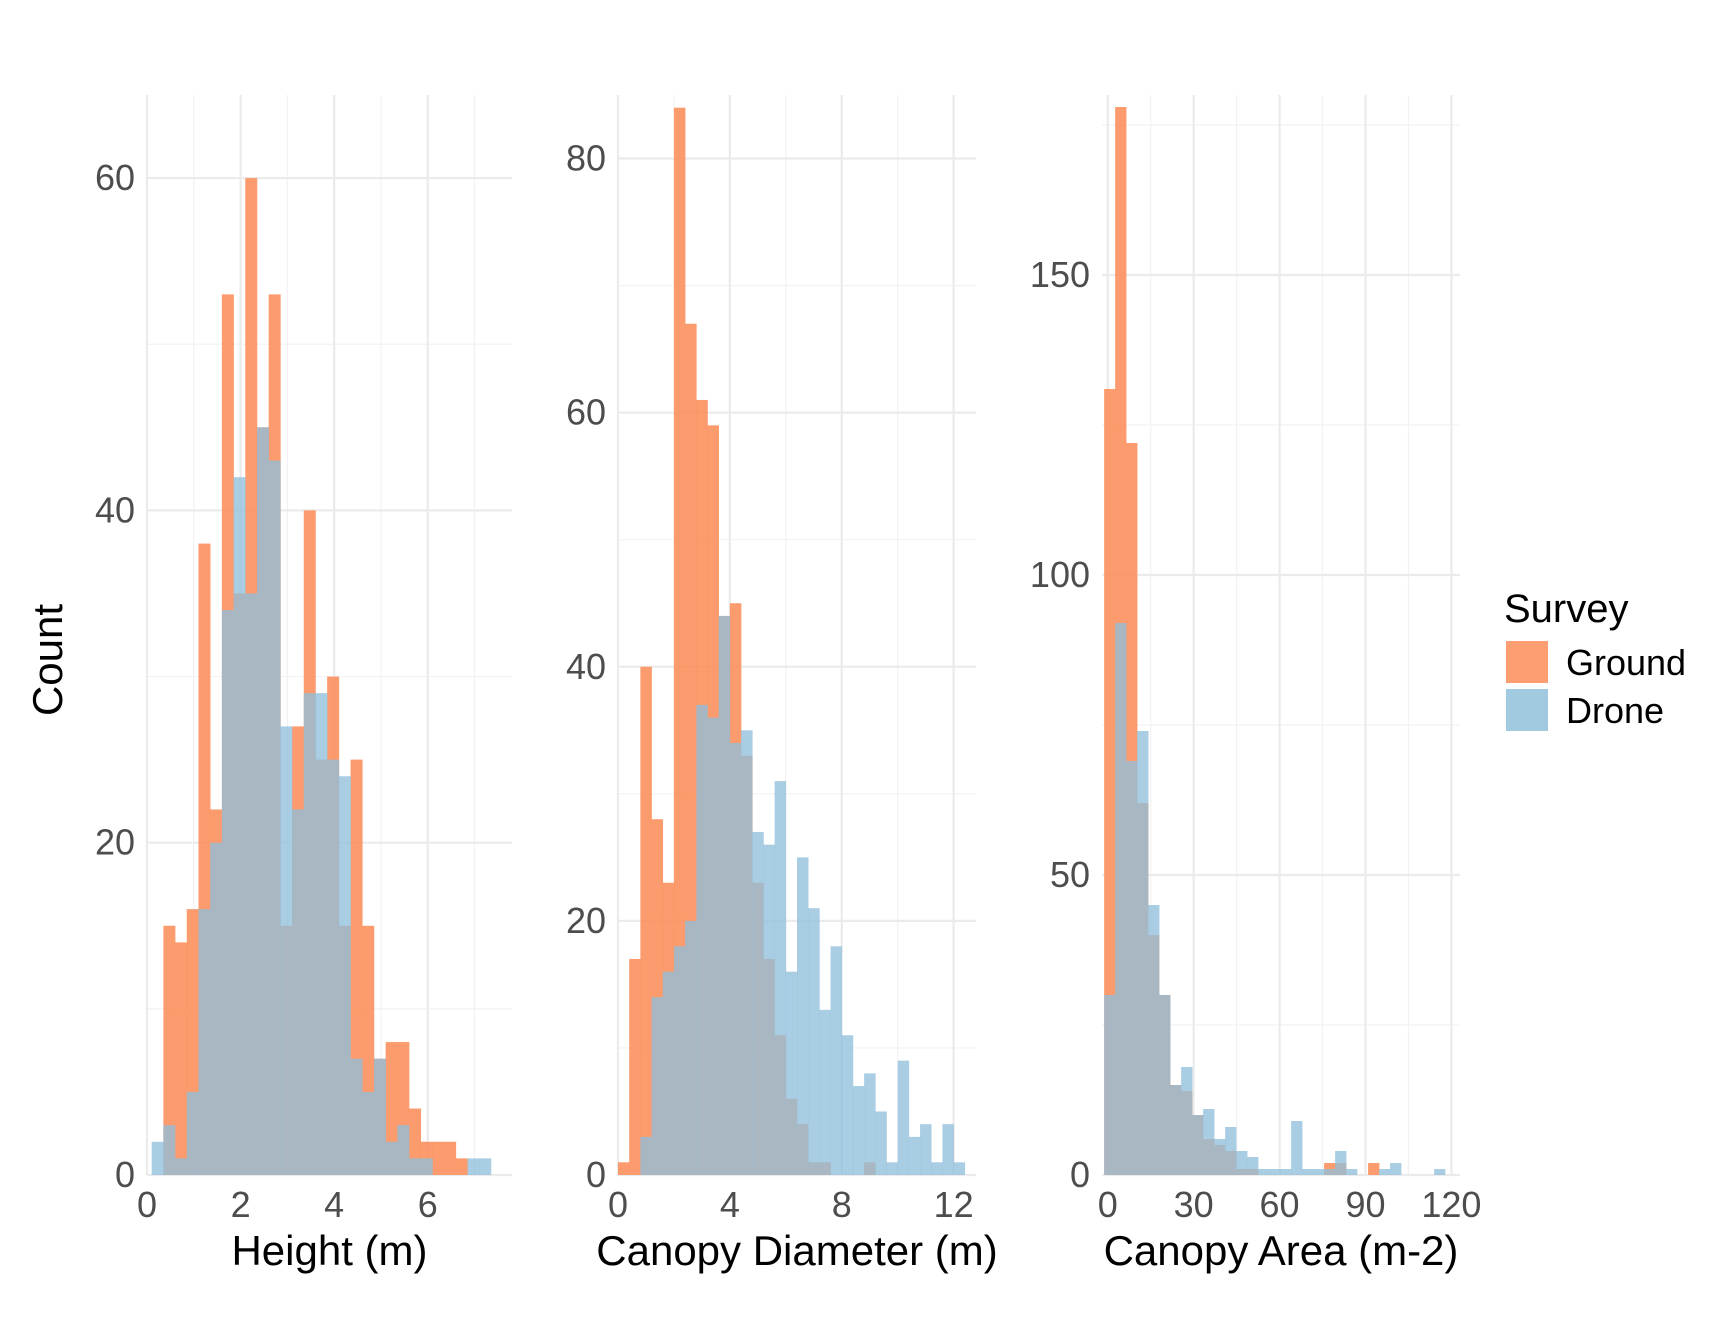 The image size is (1728, 1344). What do you see at coordinates (1060, 274) in the screenshot?
I see `y-tick-label: 150` at bounding box center [1060, 274].